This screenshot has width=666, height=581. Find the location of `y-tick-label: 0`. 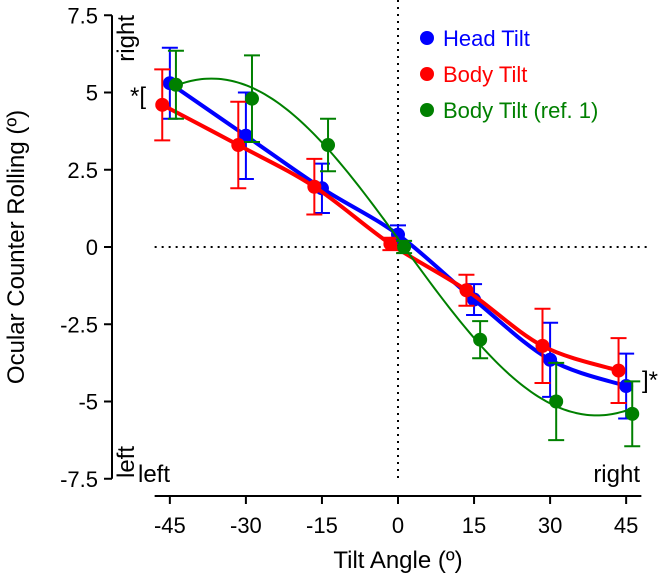

y-tick-label: 0 is located at coordinates (92, 247).